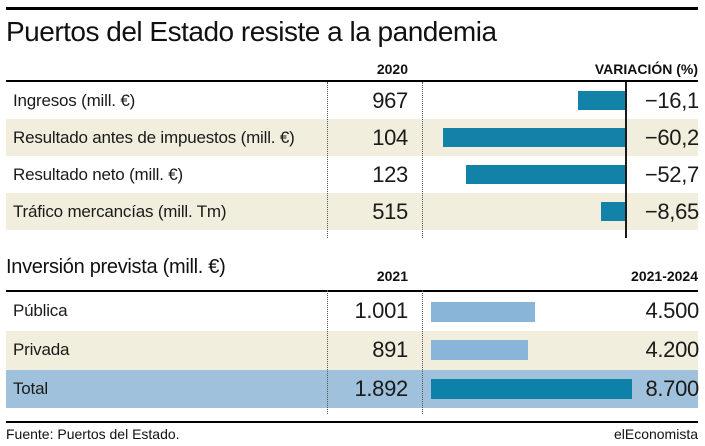  Describe the element at coordinates (352, 211) in the screenshot. I see `table-row: Tráfico mercancías (mill. Tm) 515 −8,65` at that location.